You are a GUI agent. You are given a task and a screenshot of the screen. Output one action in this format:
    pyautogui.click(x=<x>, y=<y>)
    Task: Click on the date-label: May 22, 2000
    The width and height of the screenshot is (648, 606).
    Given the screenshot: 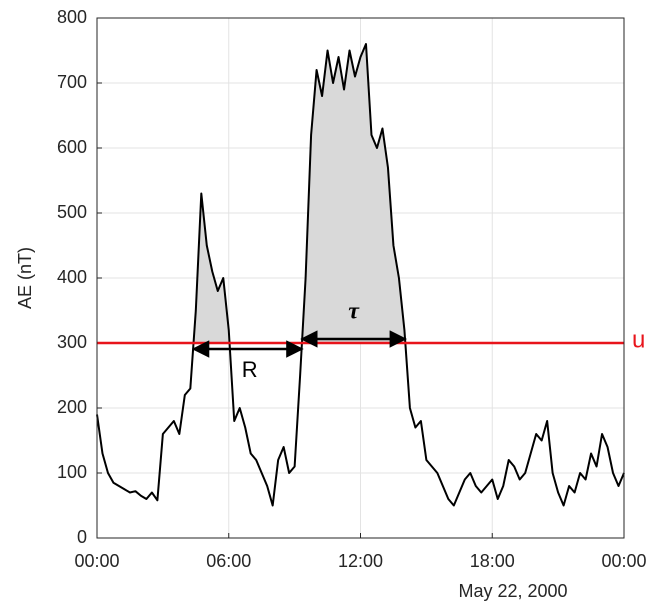 What is the action you would take?
    pyautogui.click(x=512, y=591)
    